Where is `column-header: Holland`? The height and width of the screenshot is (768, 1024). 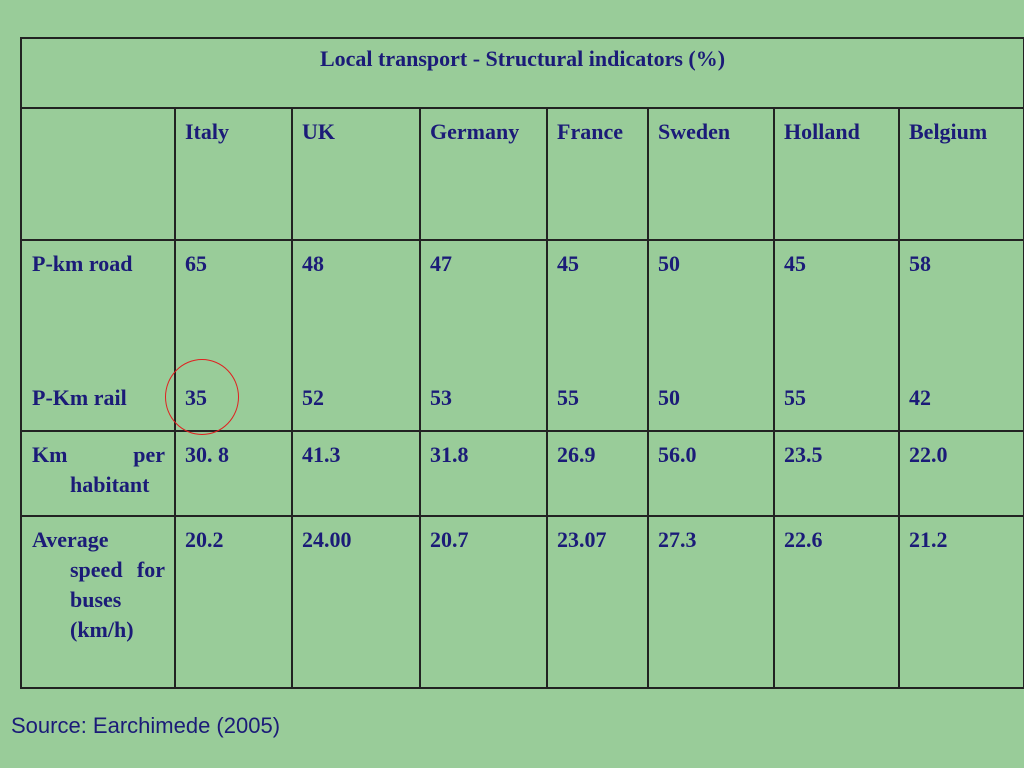 column-header: Holland is located at coordinates (836, 174).